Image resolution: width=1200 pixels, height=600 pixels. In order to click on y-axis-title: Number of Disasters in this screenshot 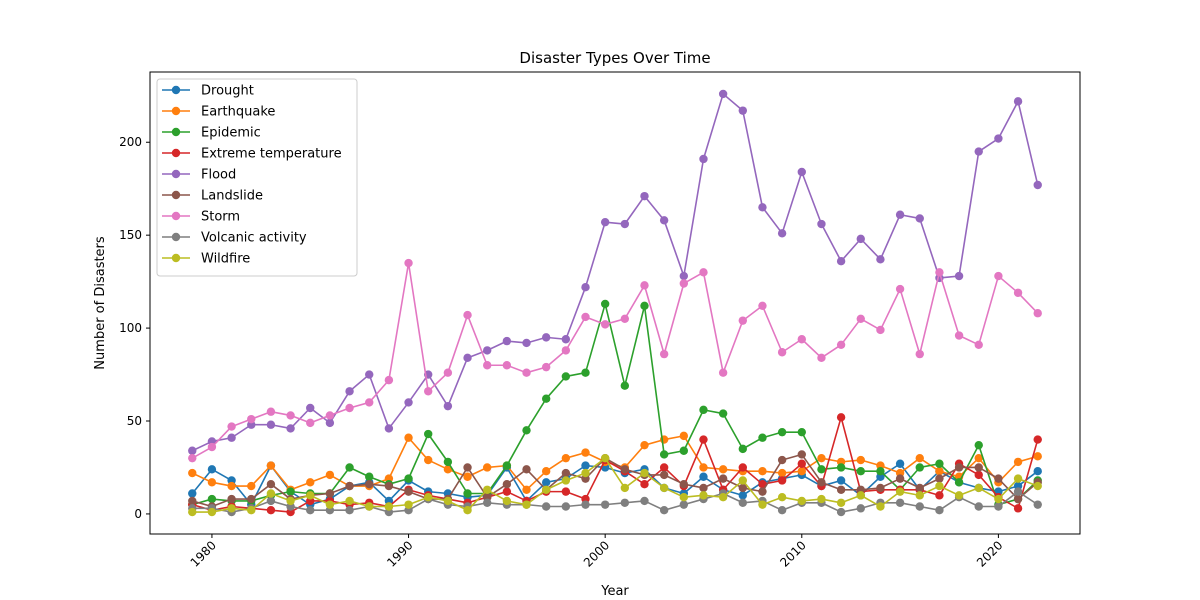, I will do `click(100, 303)`.